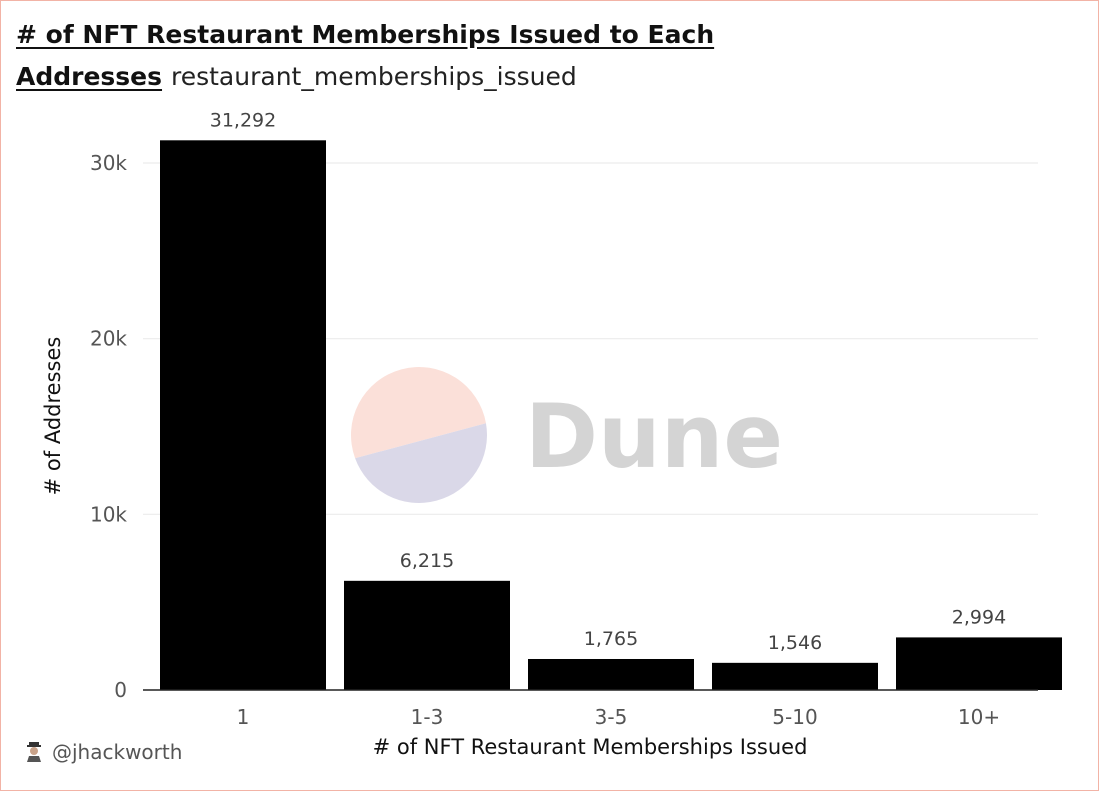 The width and height of the screenshot is (1099, 791). Describe the element at coordinates (611, 717) in the screenshot. I see `x-tick-label: 3-5` at that location.